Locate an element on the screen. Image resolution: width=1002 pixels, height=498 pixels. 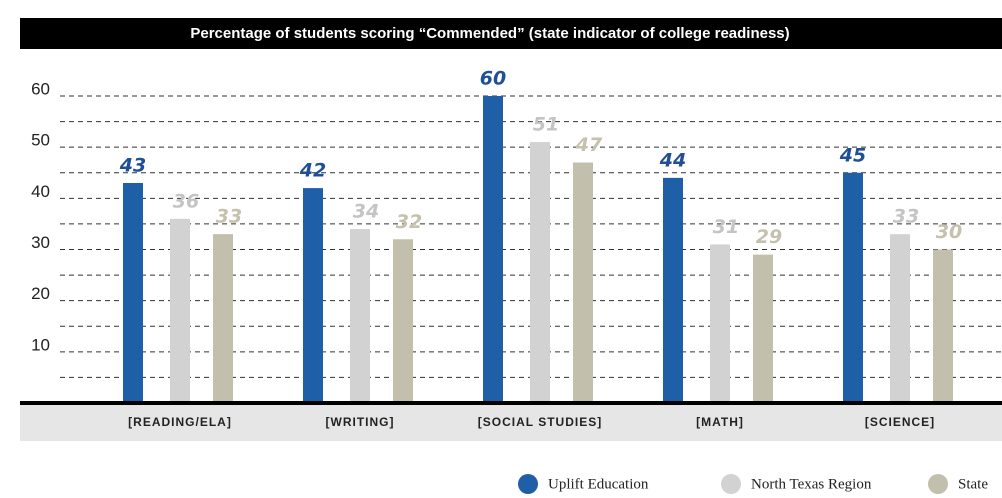
y-tick-label: 30 is located at coordinates (40, 242).